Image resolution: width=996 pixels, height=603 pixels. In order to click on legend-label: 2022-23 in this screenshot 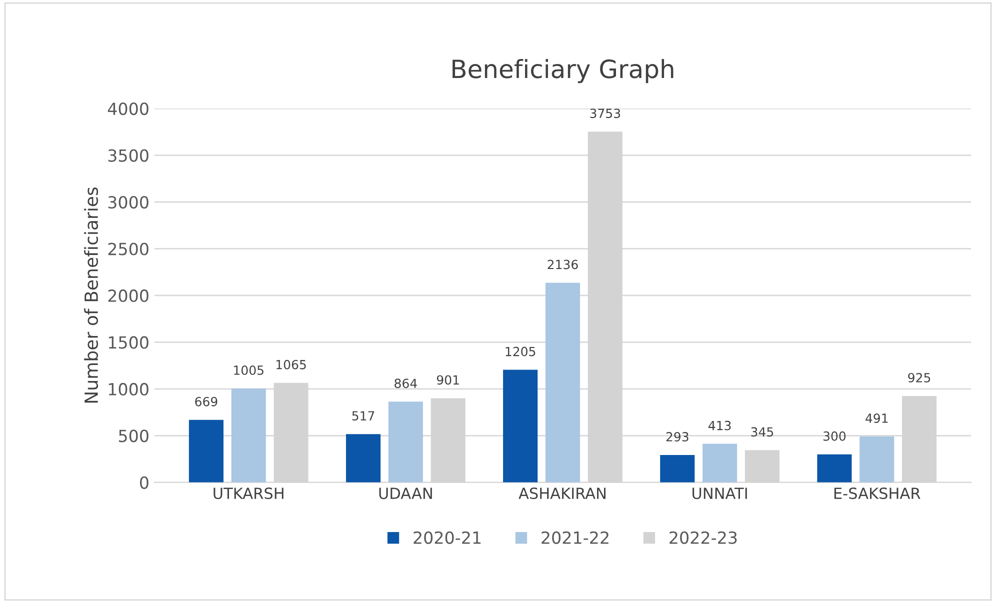, I will do `click(703, 537)`.